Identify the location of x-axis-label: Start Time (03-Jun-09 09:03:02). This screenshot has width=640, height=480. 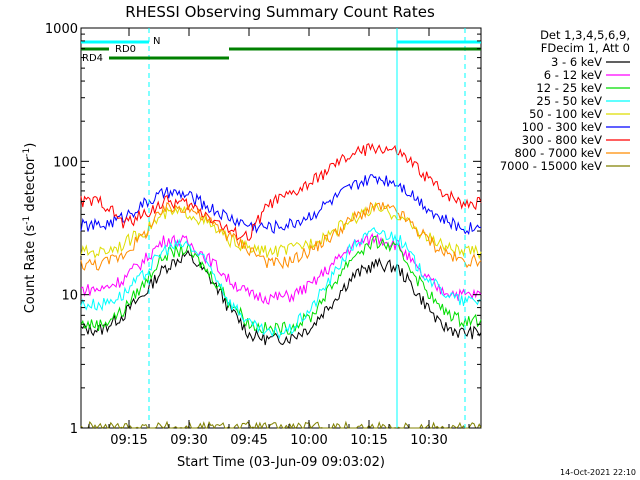
(281, 462).